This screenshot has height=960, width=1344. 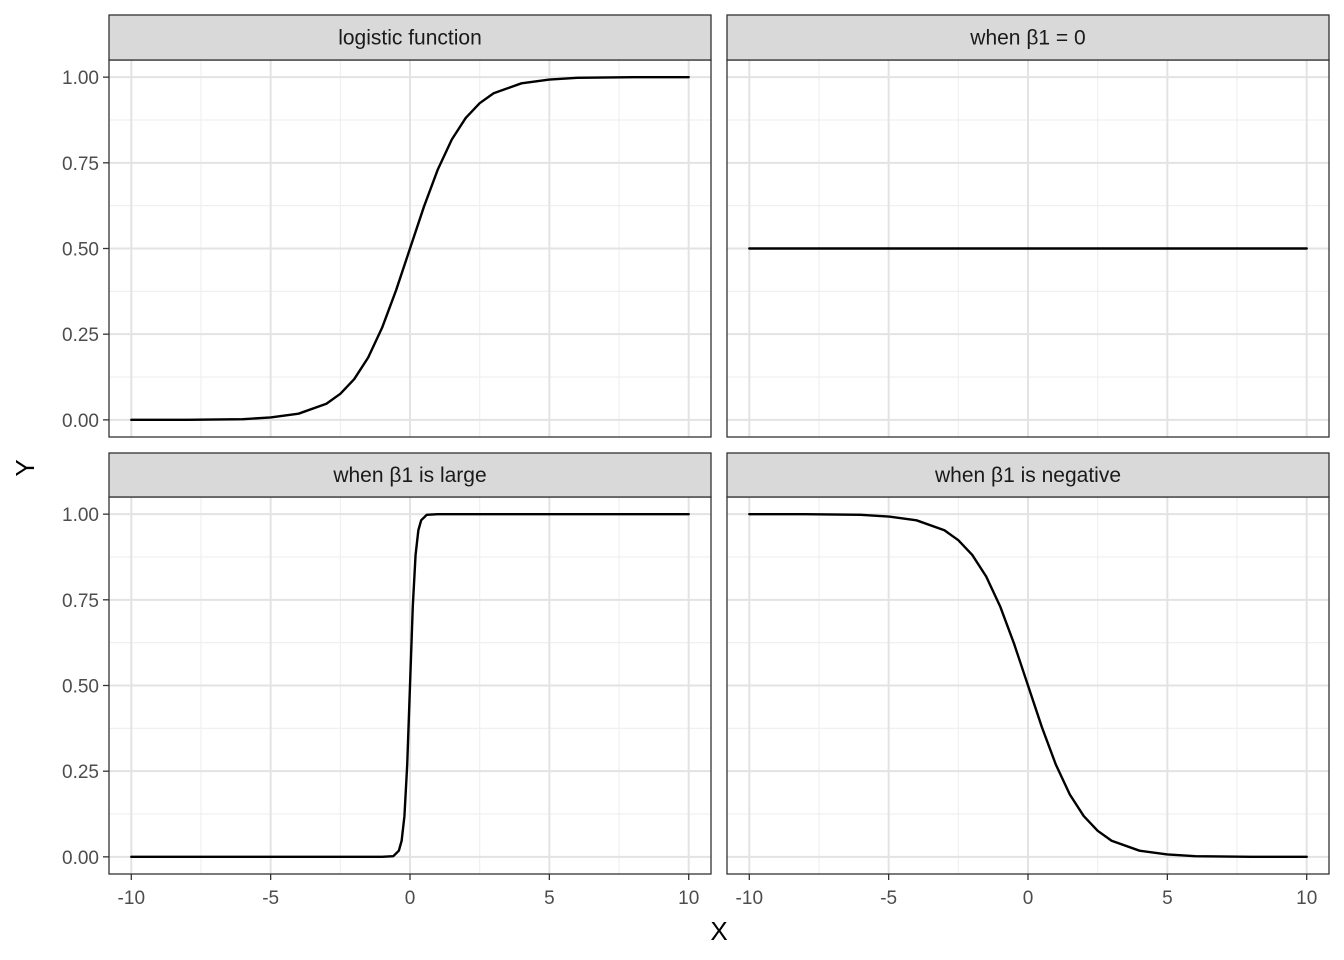 What do you see at coordinates (718, 931) in the screenshot?
I see `x-axis-title: X` at bounding box center [718, 931].